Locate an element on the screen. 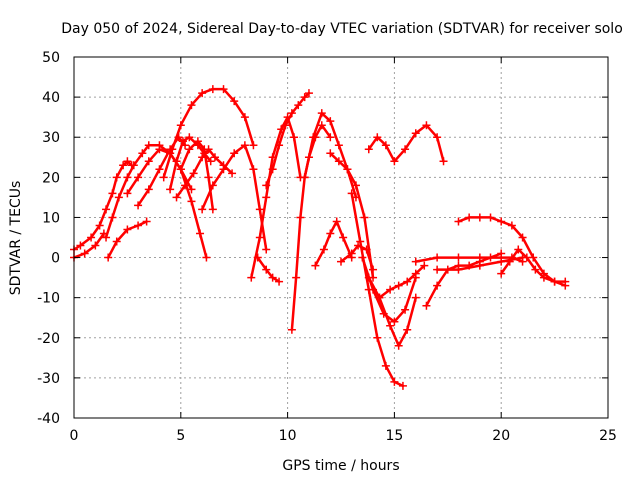 Image resolution: width=640 pixels, height=480 pixels. x-tick-label: 5 is located at coordinates (180, 436).